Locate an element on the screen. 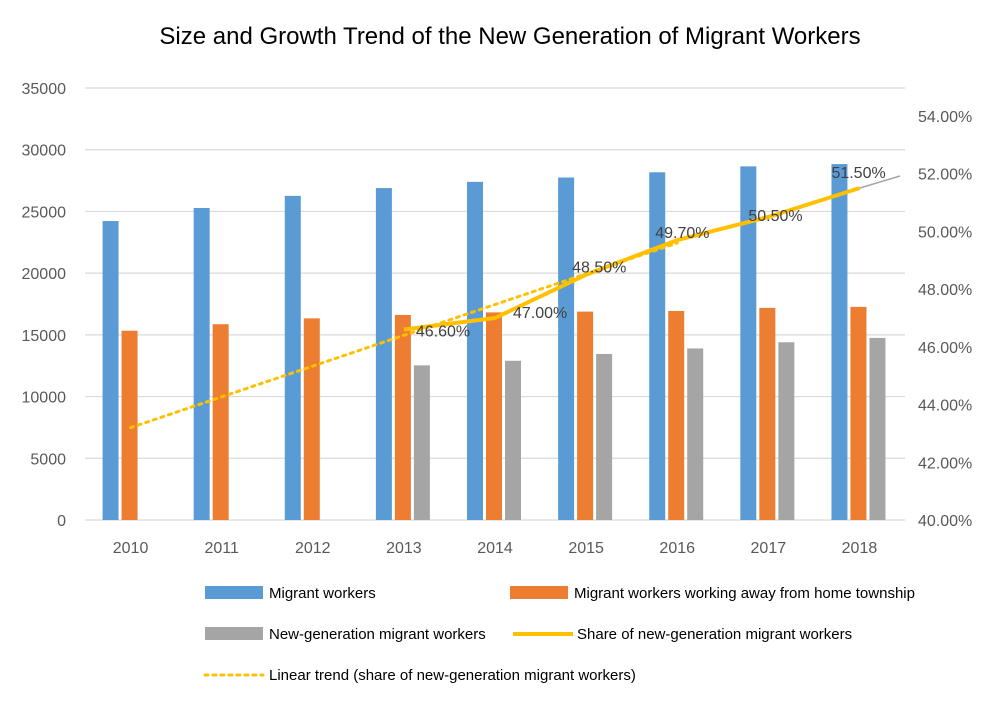  label-leader-line is located at coordinates (880, 182).